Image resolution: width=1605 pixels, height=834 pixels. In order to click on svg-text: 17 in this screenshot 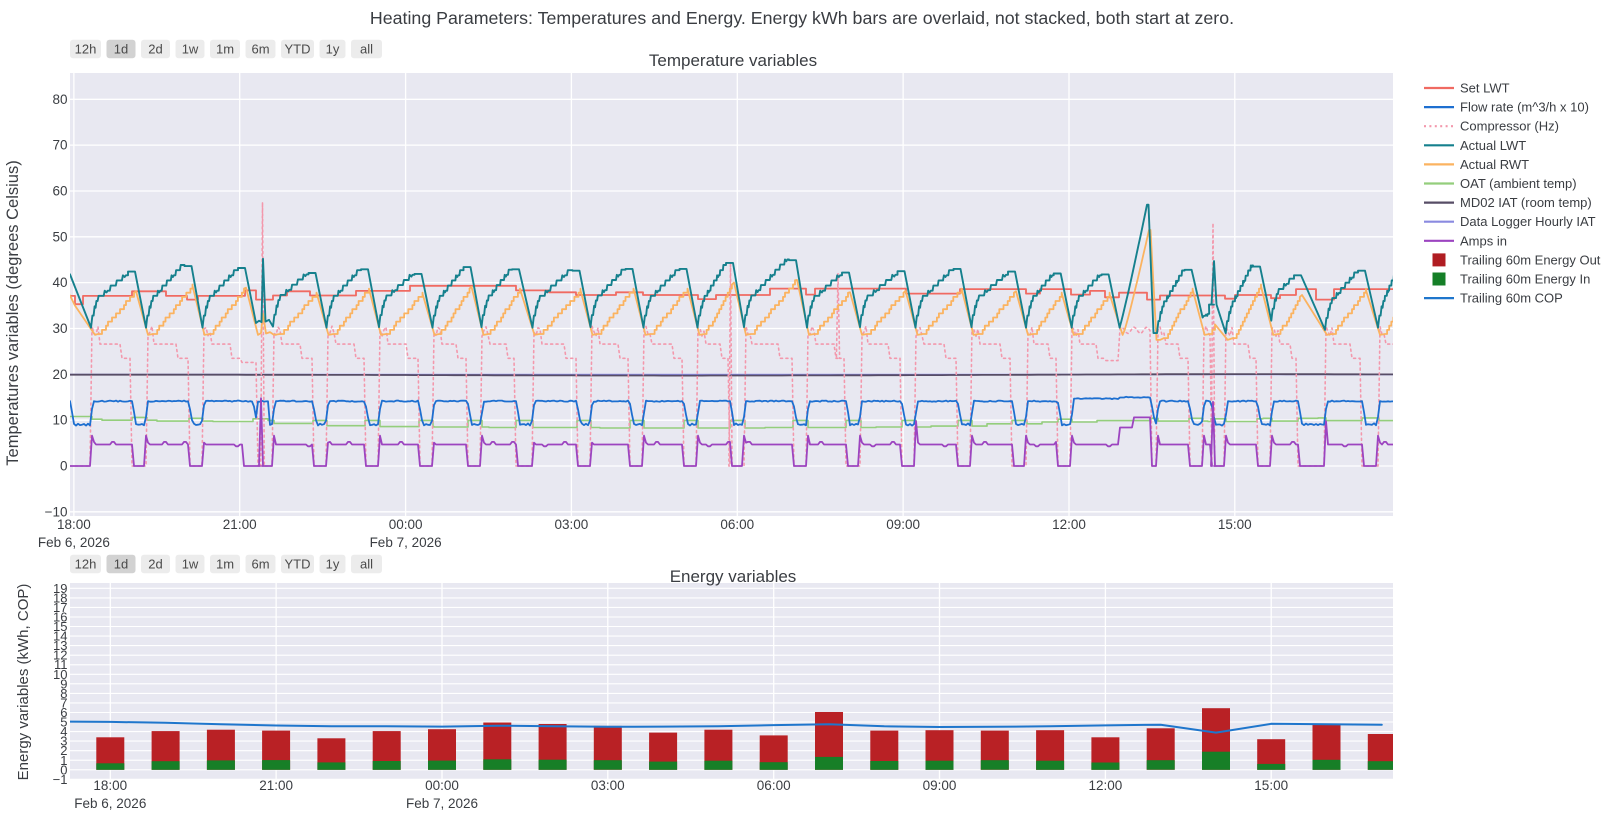, I will do `click(60, 607)`.